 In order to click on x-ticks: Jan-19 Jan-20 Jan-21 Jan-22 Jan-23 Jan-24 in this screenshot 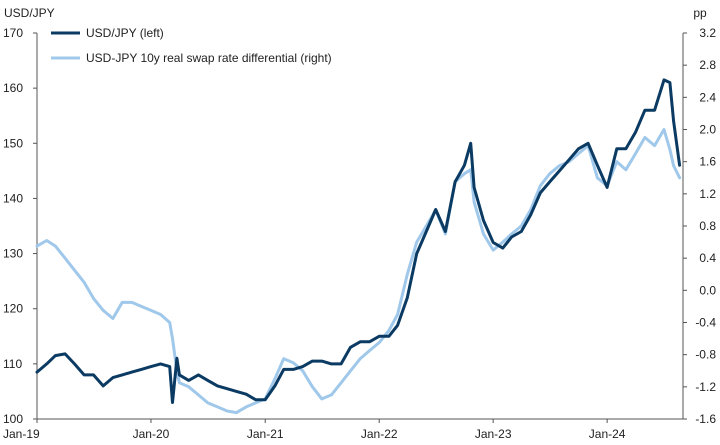, I will do `click(314, 430)`.